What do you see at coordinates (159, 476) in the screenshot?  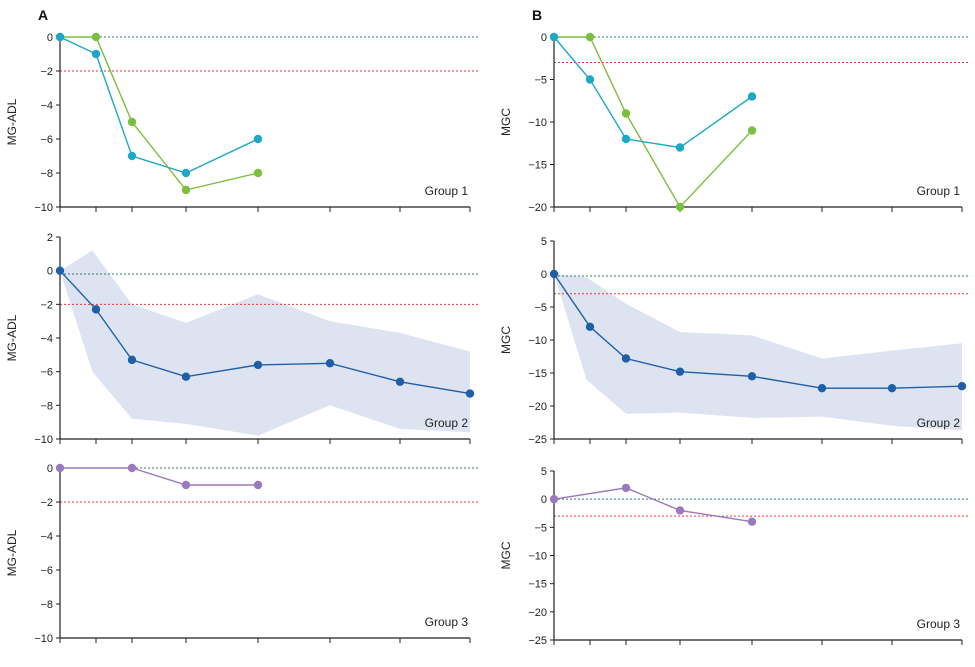 I see `series-line-purple` at bounding box center [159, 476].